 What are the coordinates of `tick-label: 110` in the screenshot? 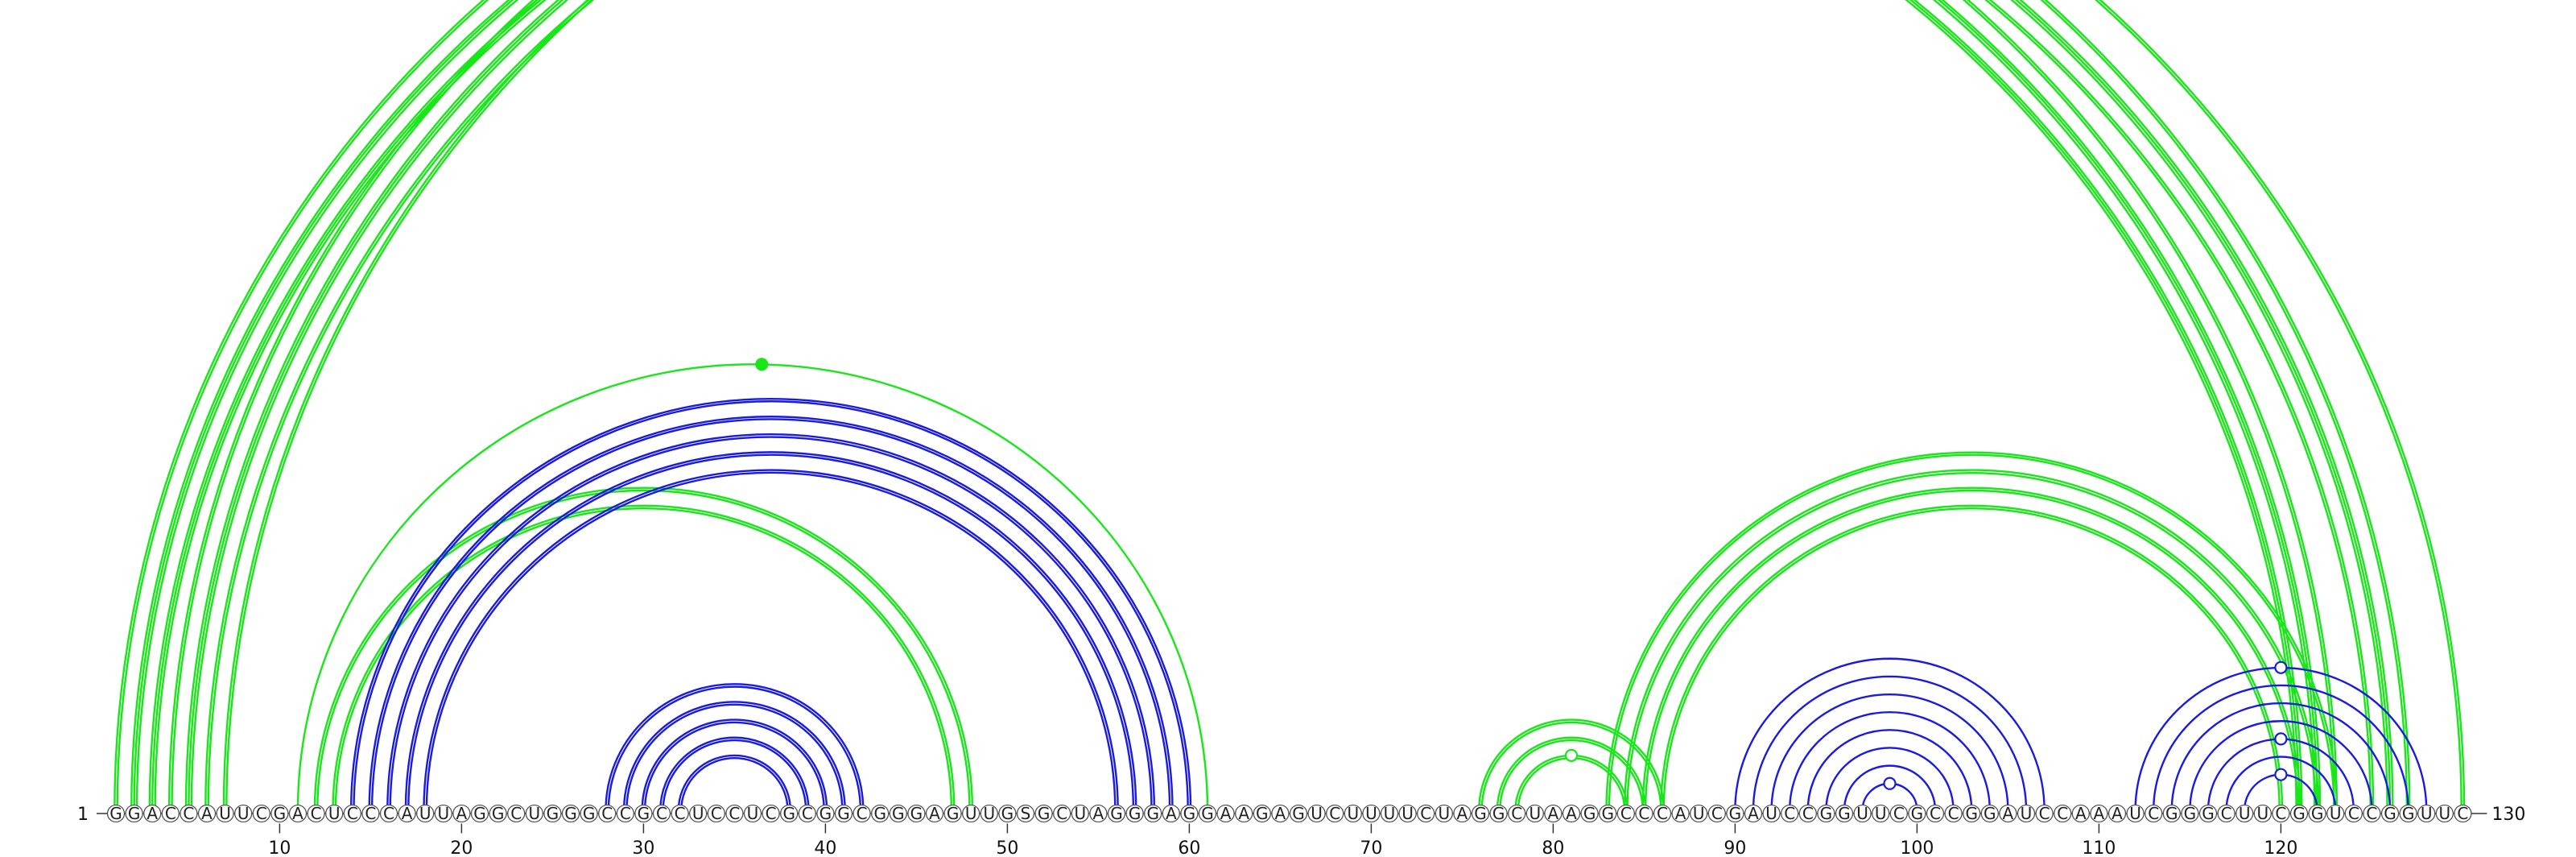 It's located at (2099, 847).